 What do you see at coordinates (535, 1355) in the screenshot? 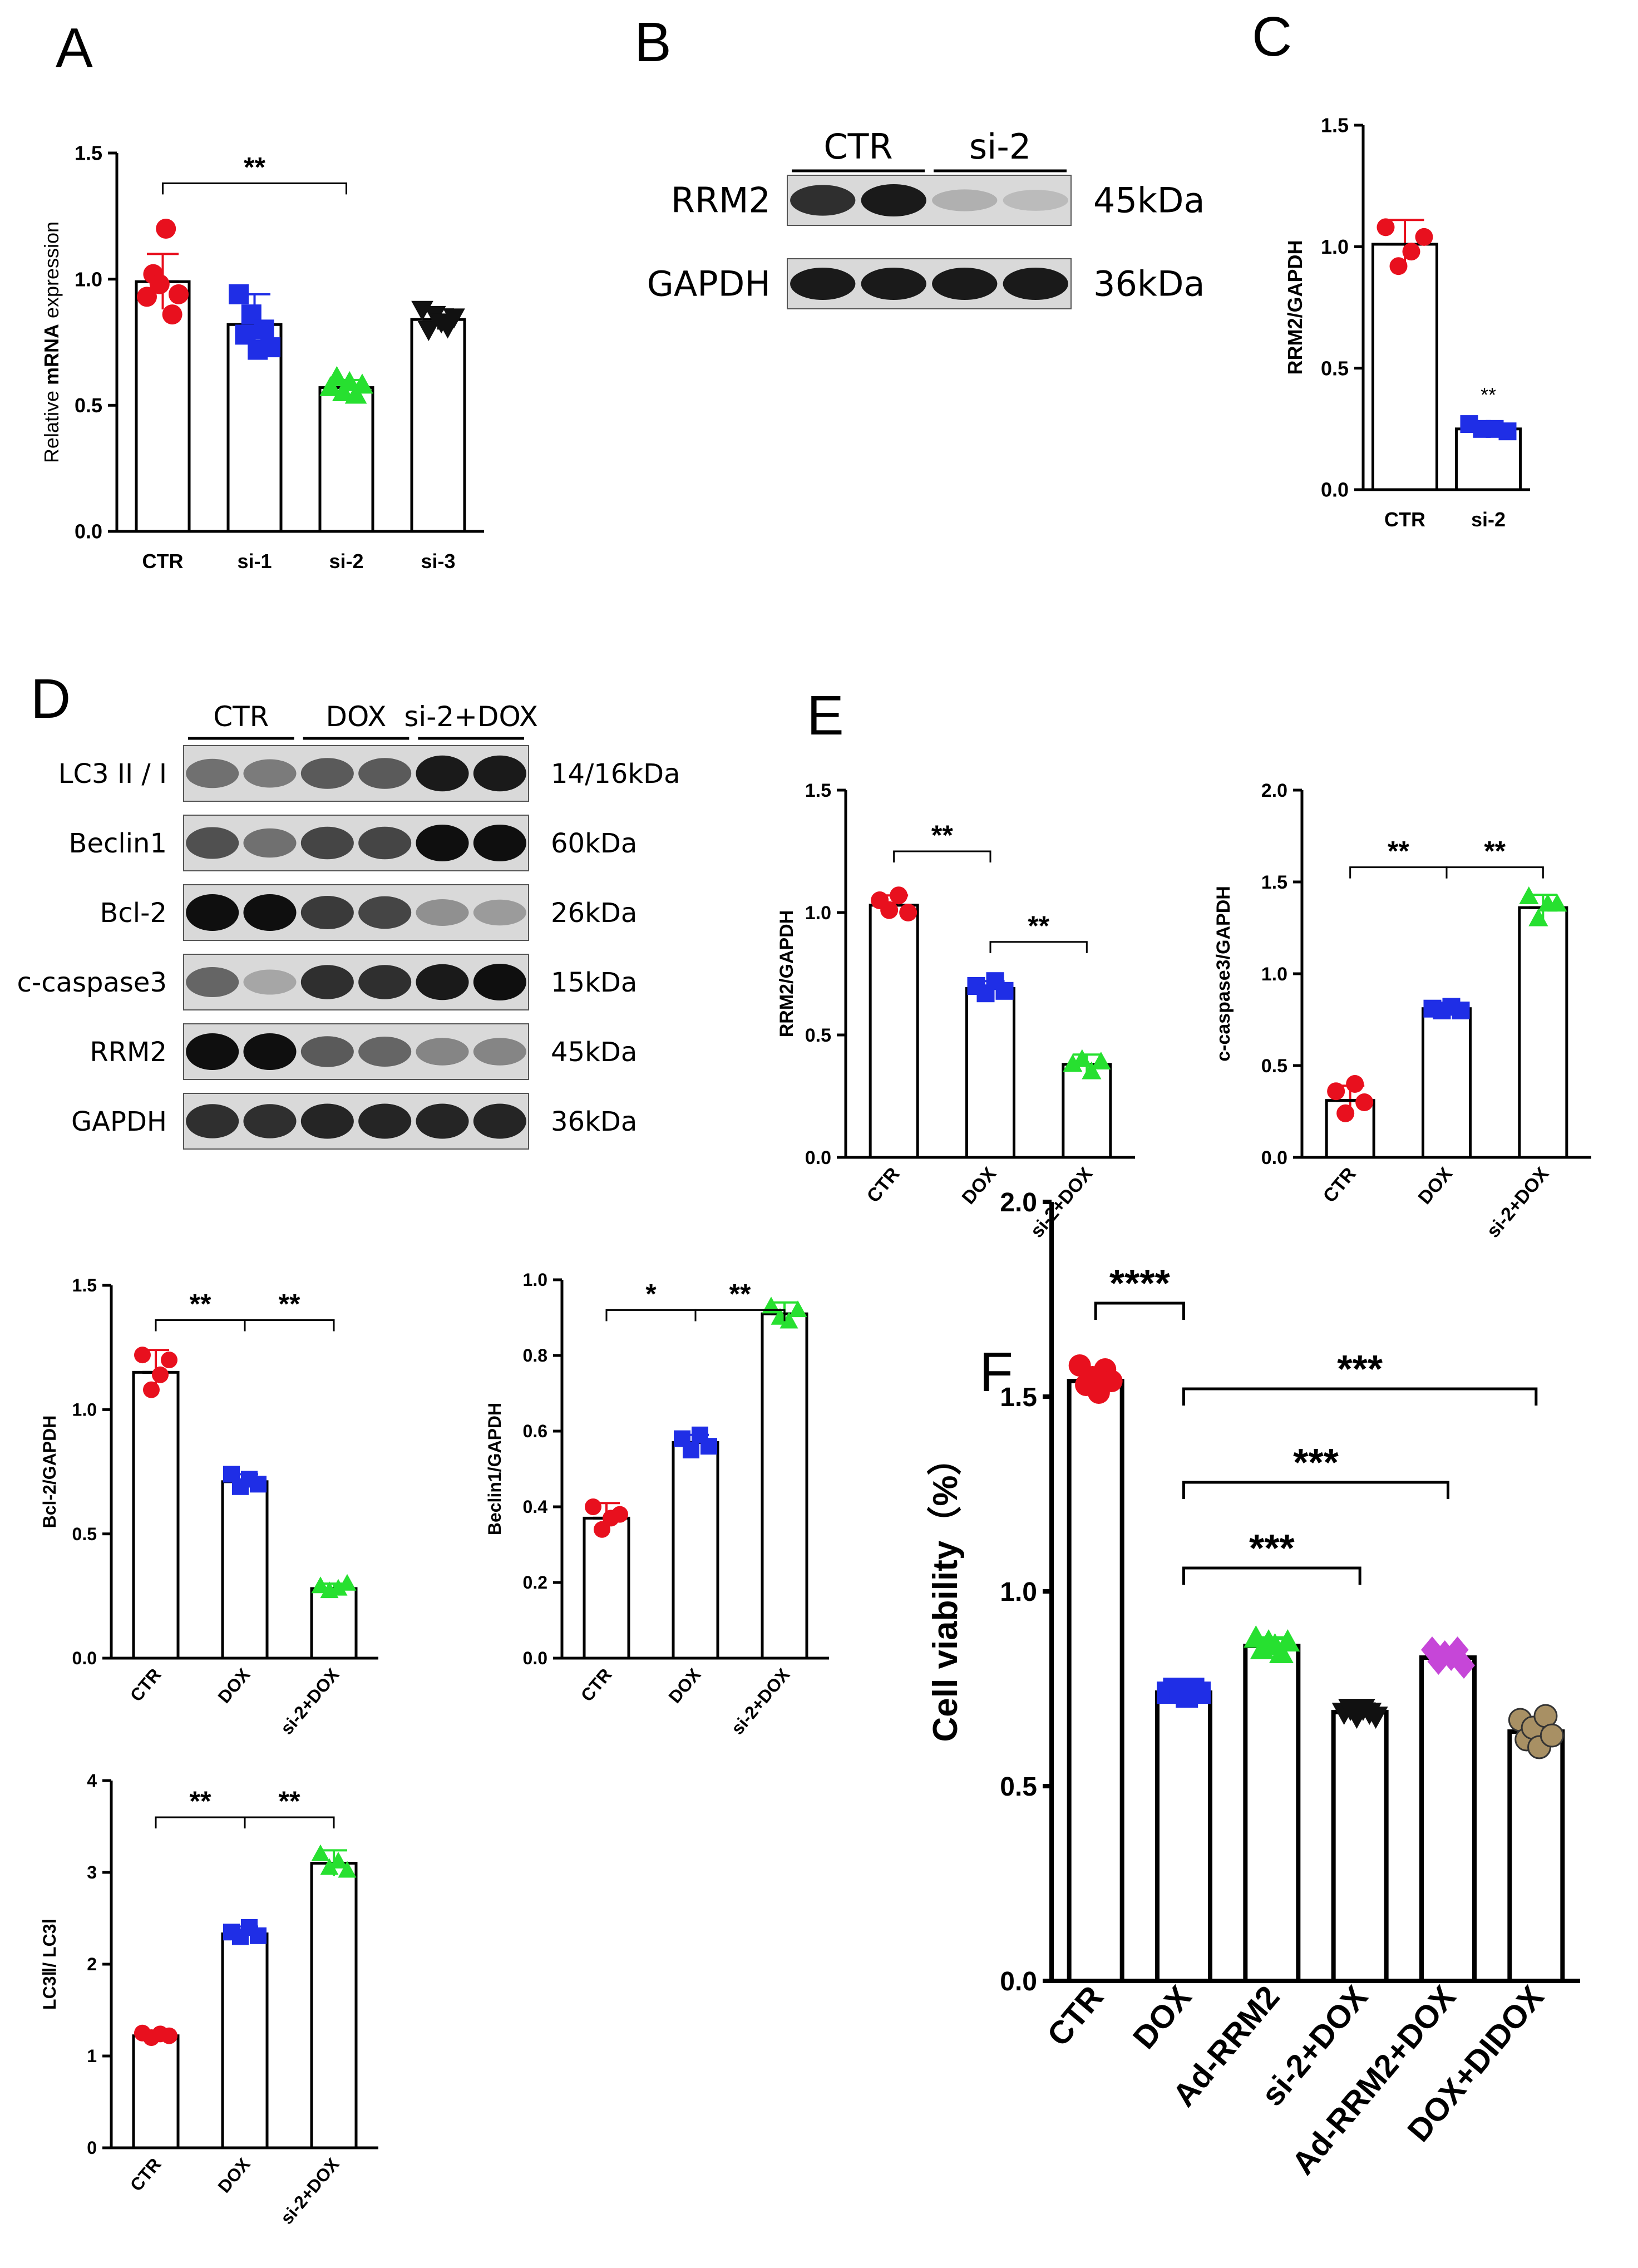
I see `y-tick-label: 0.8` at bounding box center [535, 1355].